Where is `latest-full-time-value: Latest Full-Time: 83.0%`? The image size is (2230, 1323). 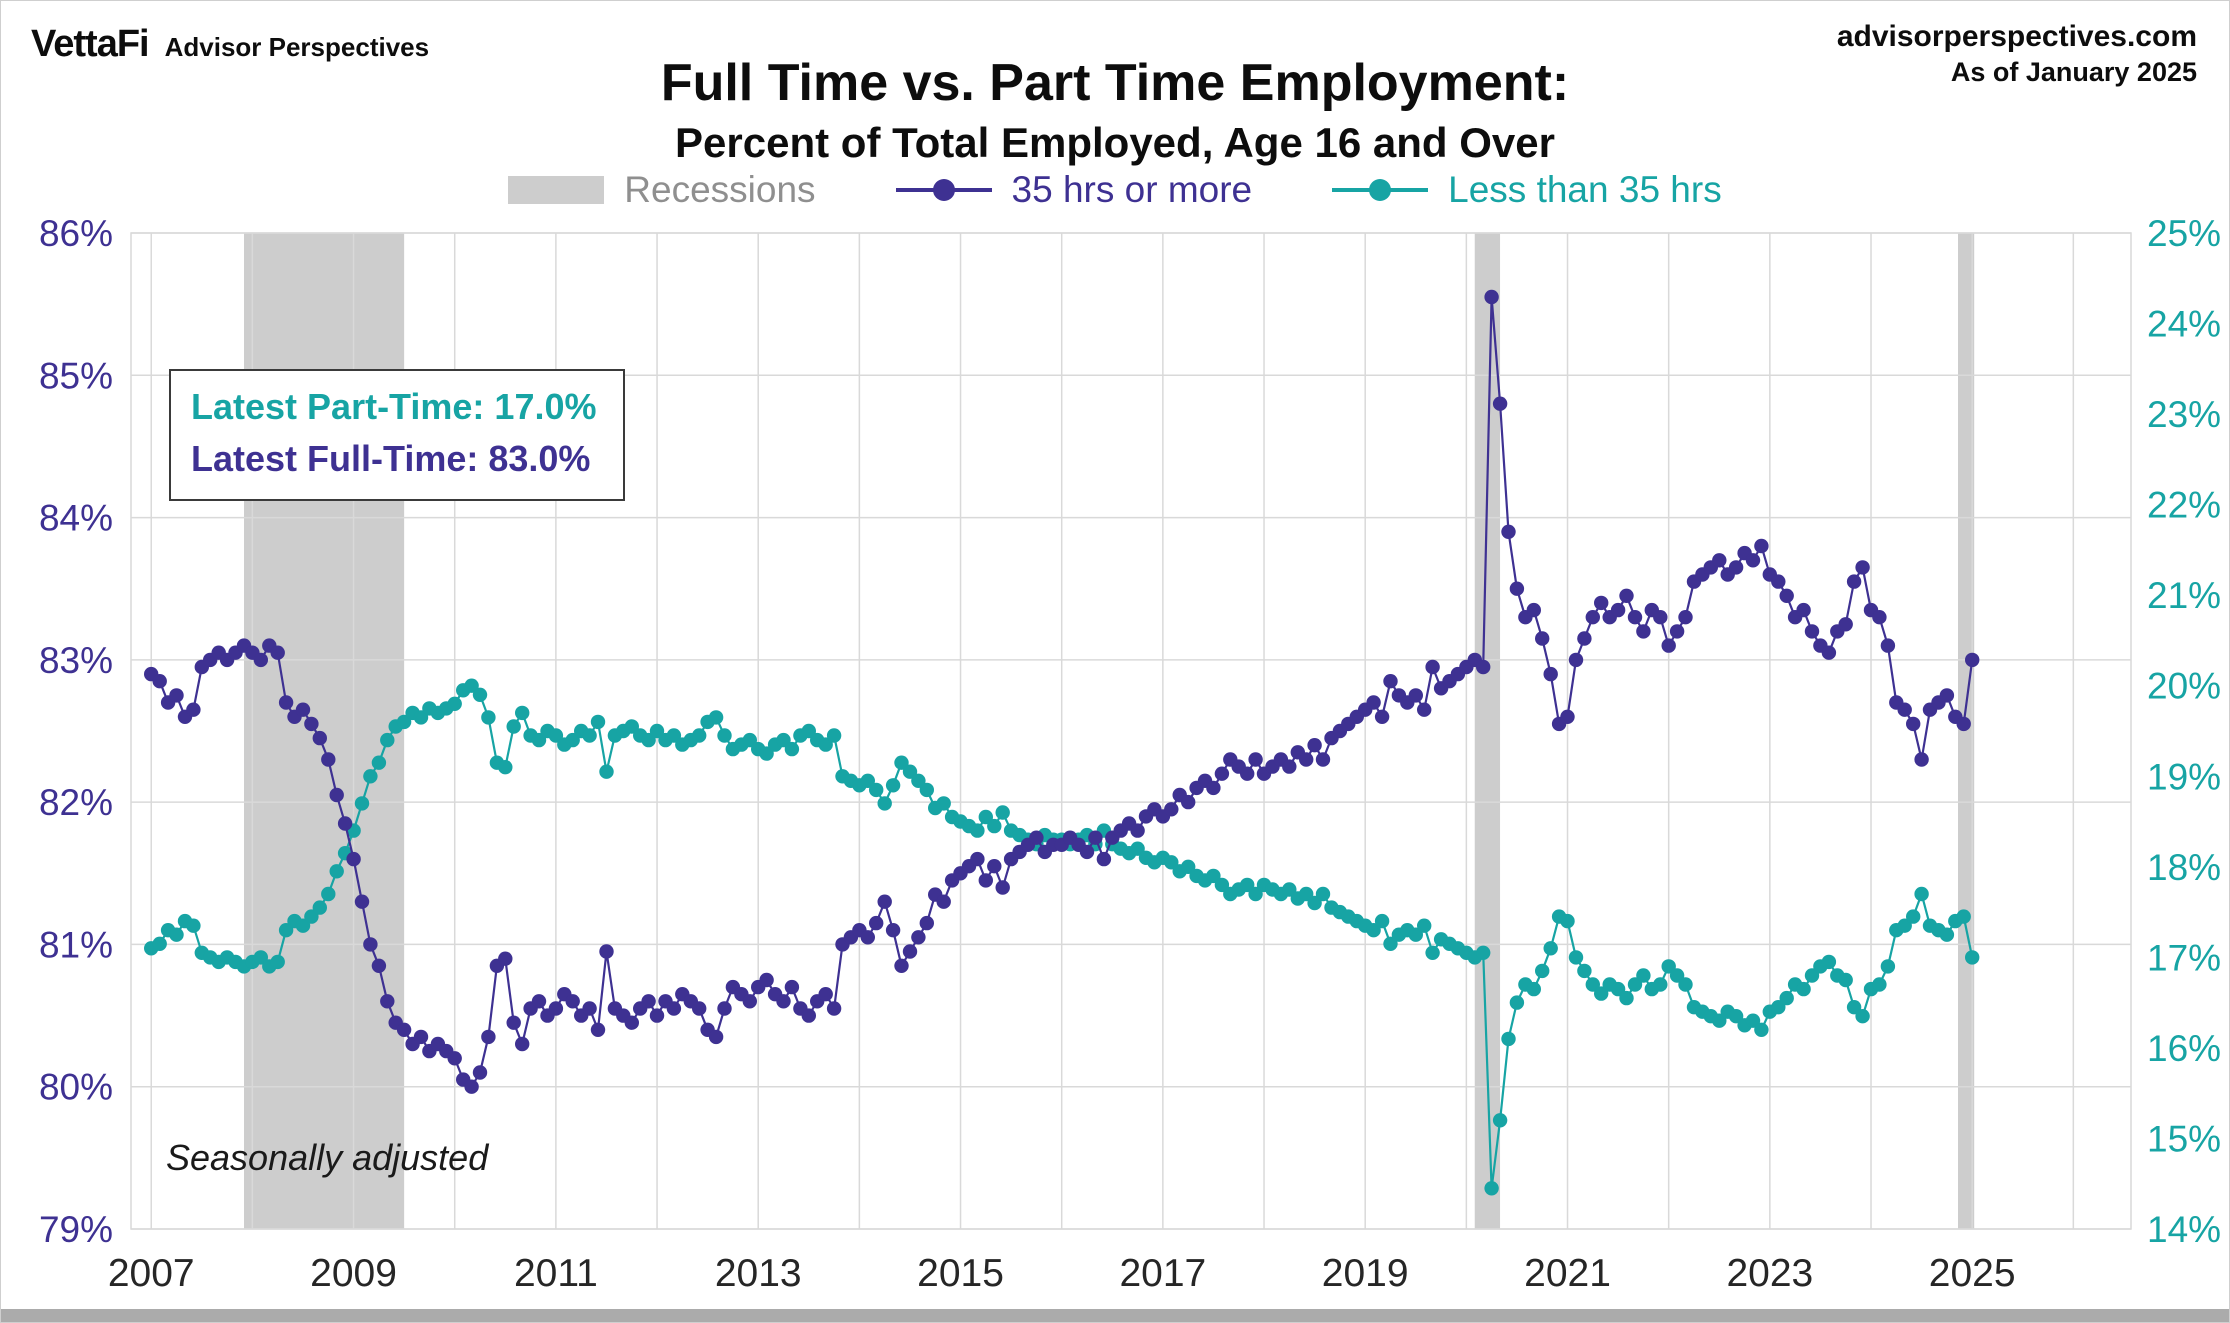
latest-full-time-value: Latest Full-Time: 83.0% is located at coordinates (391, 459).